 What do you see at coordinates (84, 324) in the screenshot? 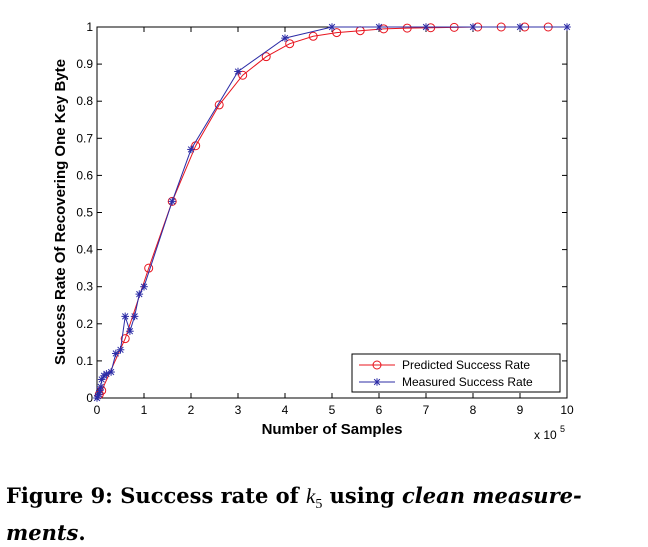
I see `y-tick-label: 0.2` at bounding box center [84, 324].